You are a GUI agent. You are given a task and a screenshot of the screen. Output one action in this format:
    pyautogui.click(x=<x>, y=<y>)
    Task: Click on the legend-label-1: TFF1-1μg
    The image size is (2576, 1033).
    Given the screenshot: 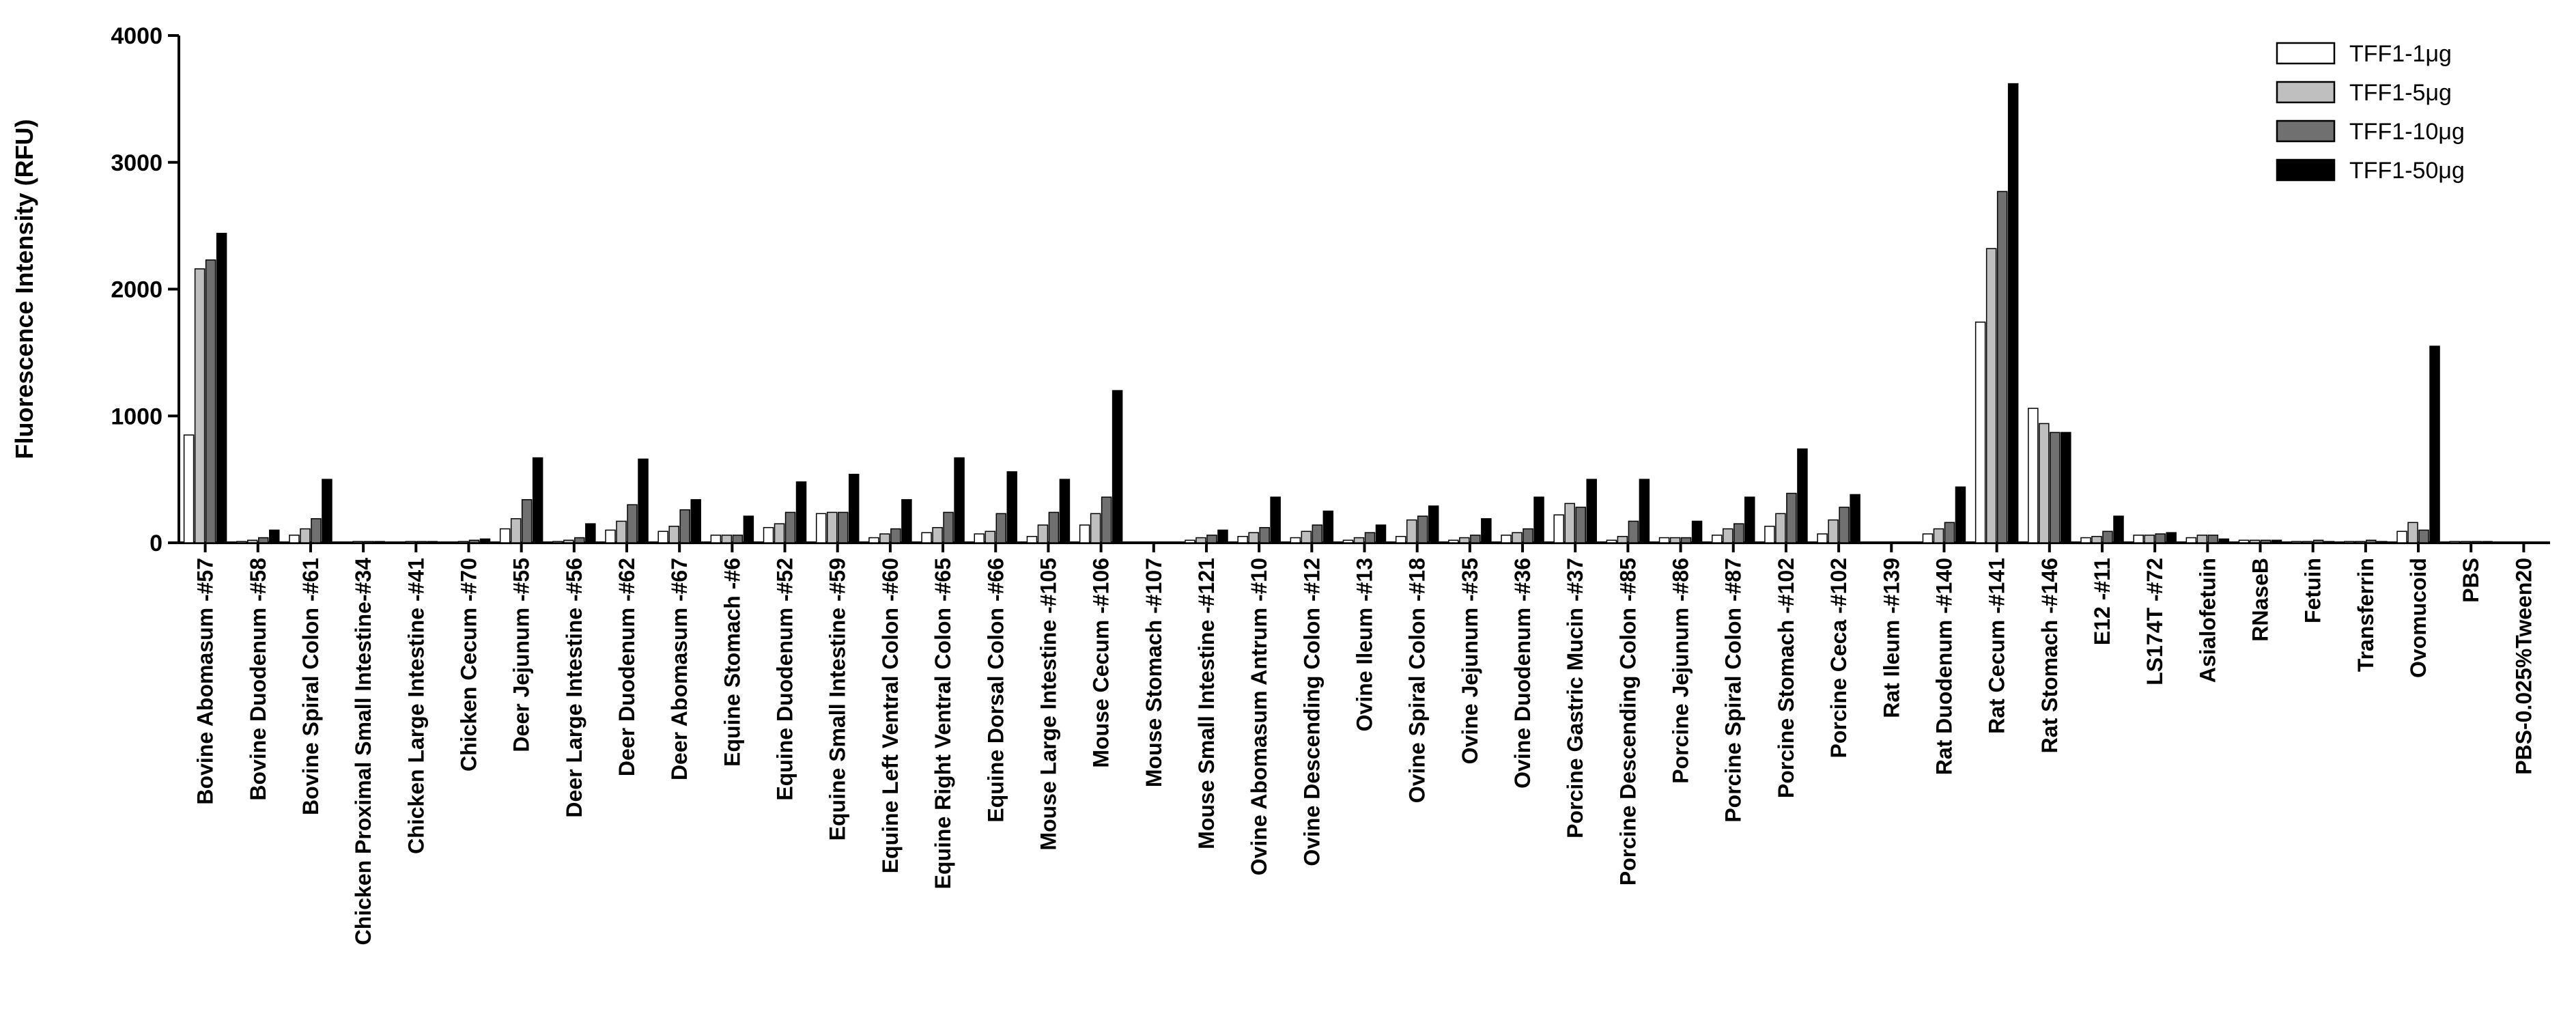 What is the action you would take?
    pyautogui.click(x=2400, y=54)
    